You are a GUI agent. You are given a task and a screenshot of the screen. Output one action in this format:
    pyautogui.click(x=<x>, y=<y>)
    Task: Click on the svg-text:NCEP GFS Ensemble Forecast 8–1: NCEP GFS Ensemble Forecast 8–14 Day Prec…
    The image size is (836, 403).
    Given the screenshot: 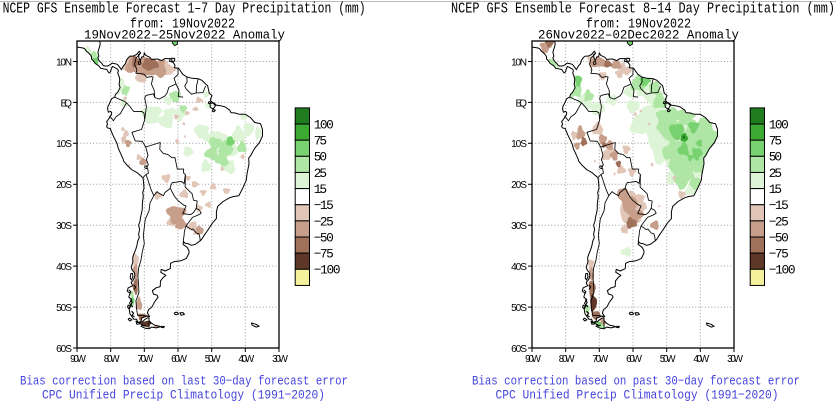 What is the action you would take?
    pyautogui.click(x=643, y=10)
    